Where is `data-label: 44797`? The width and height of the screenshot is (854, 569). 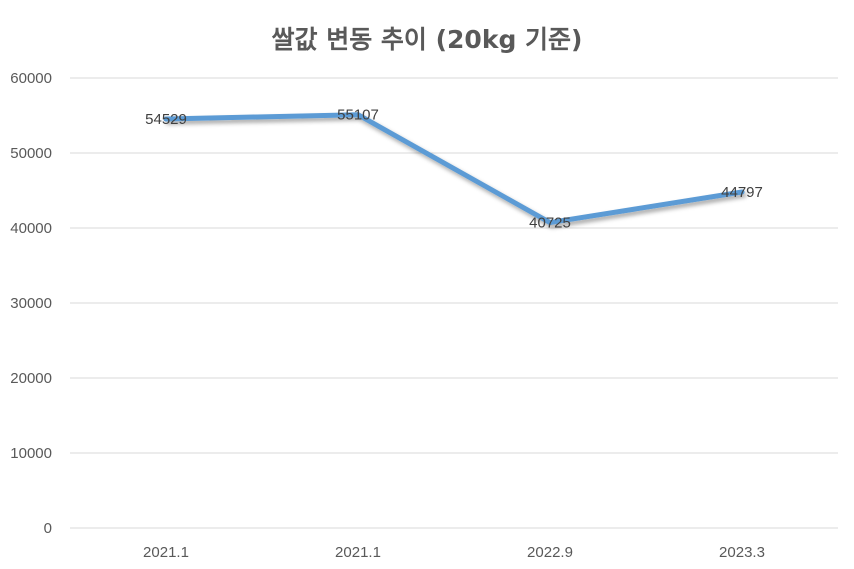 data-label: 44797 is located at coordinates (742, 192).